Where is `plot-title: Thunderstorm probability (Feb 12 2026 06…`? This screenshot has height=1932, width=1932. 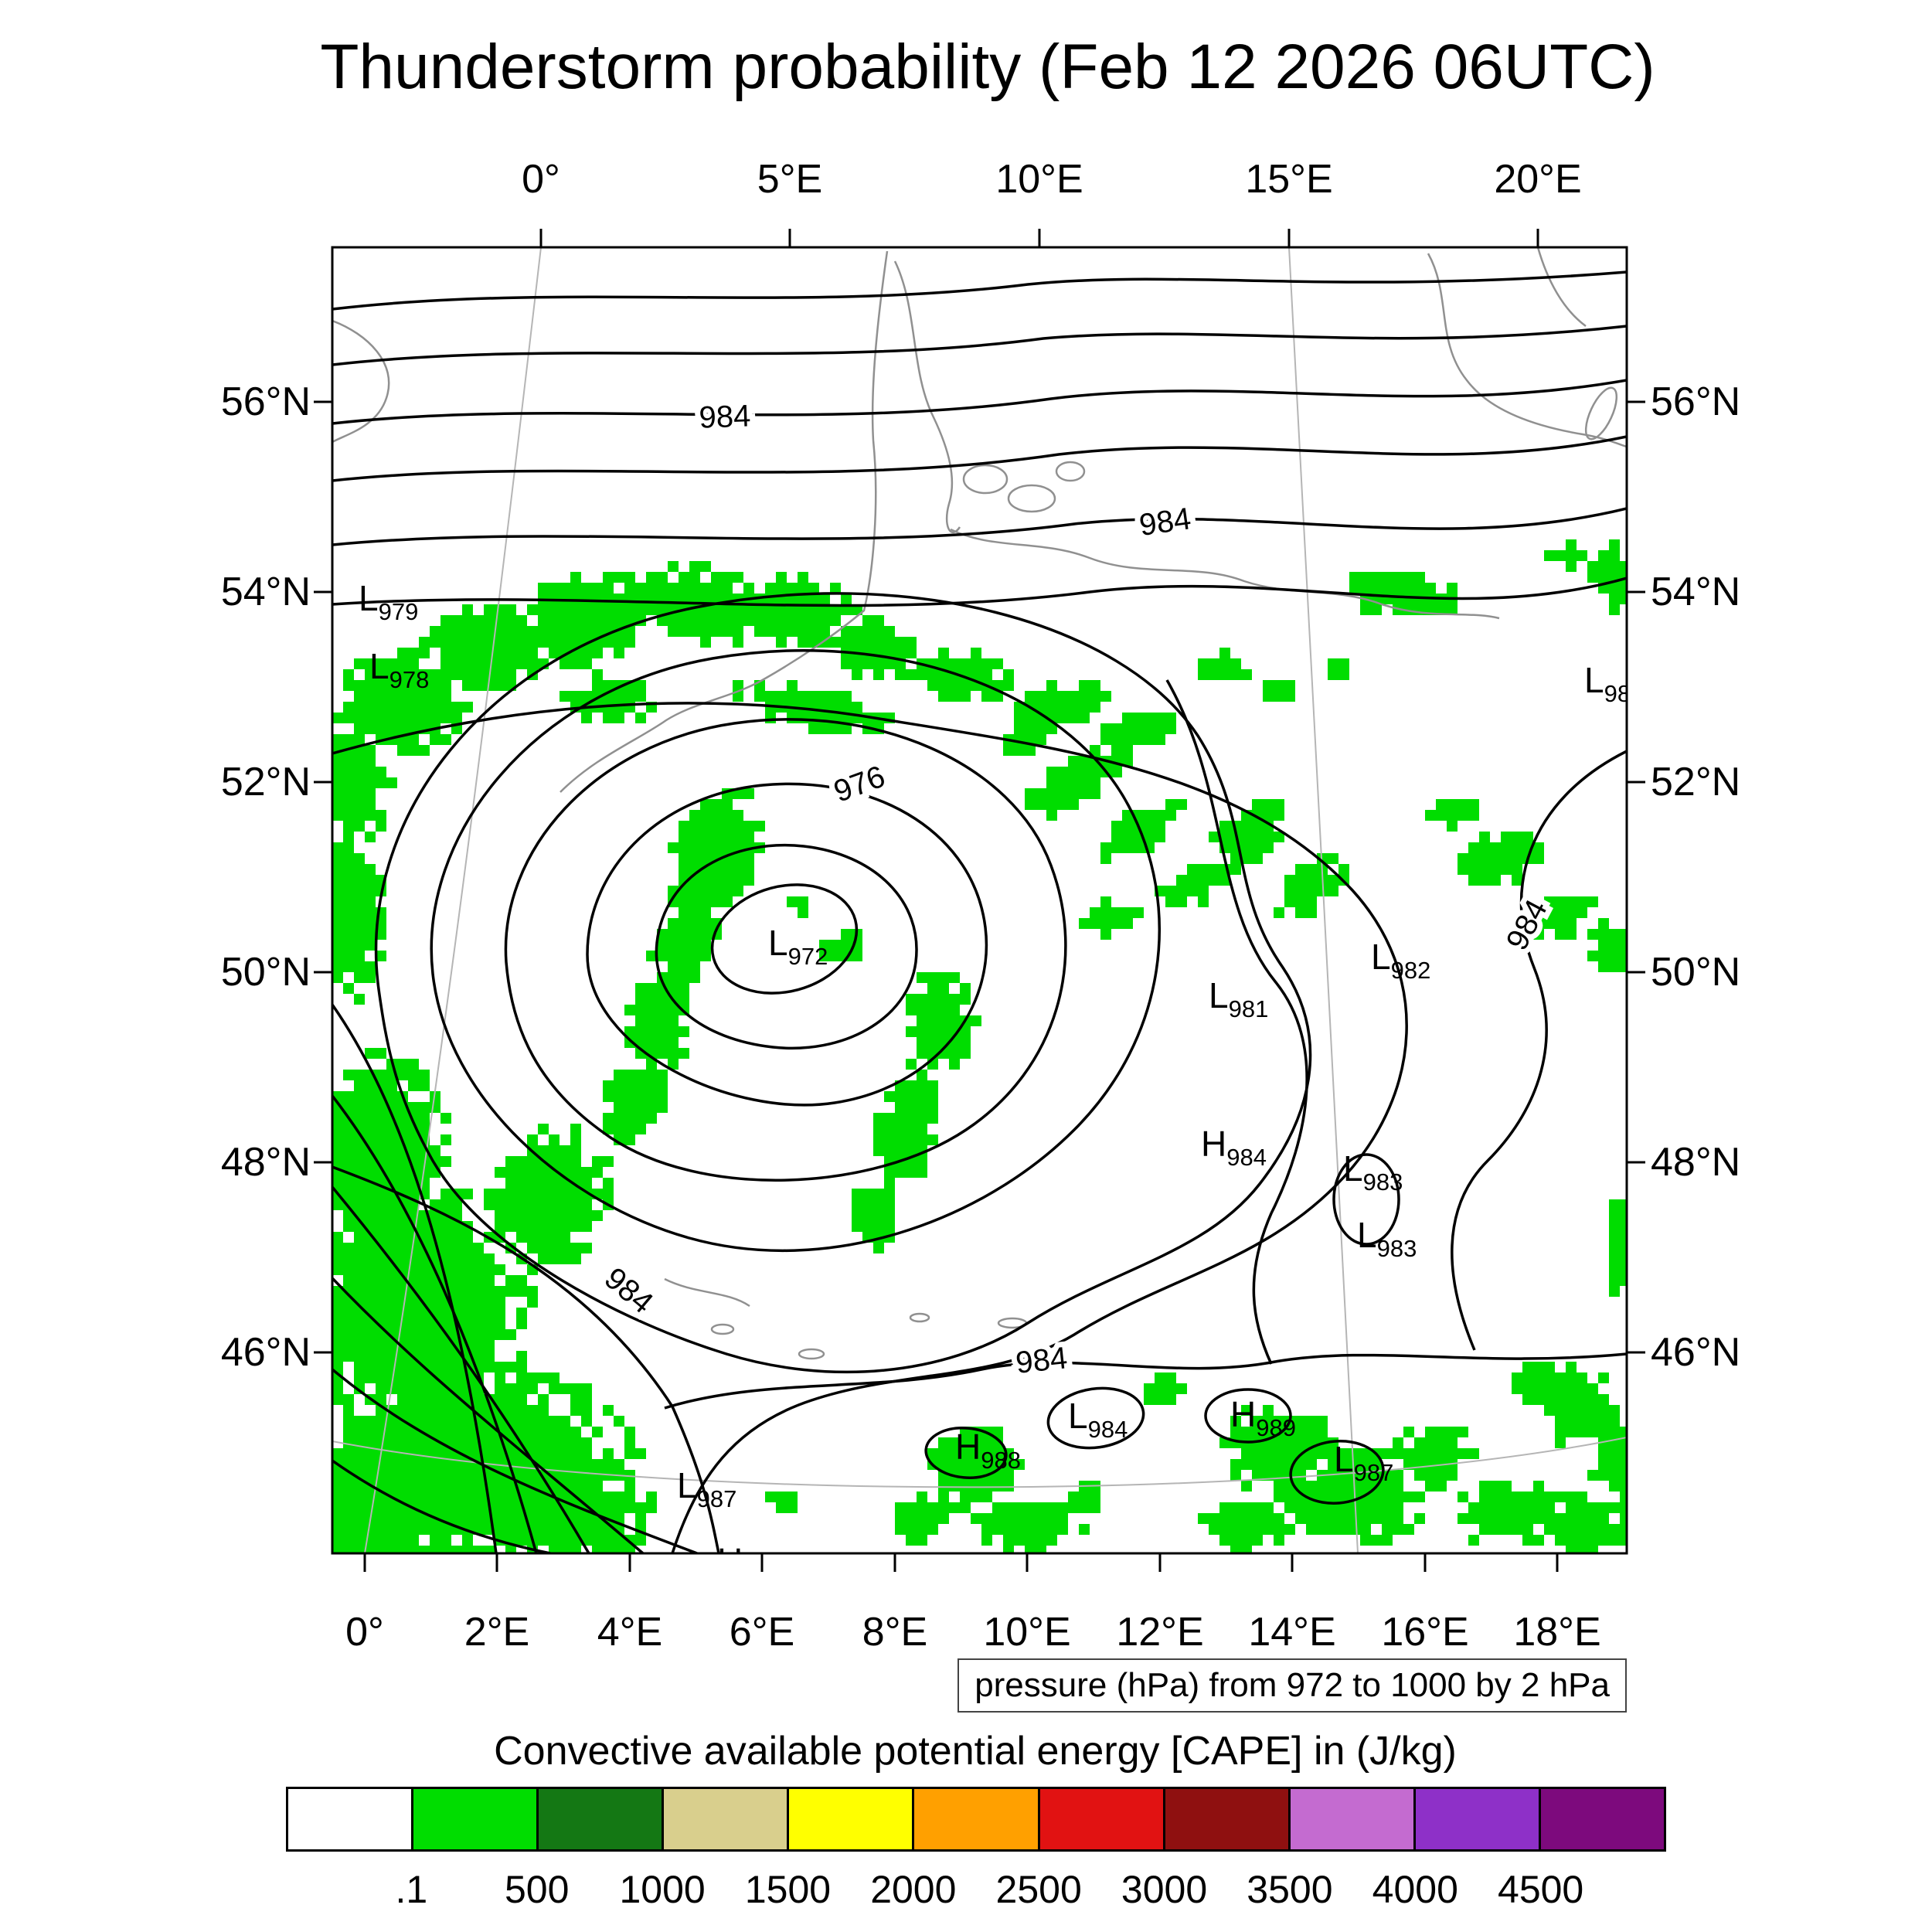 plot-title: Thunderstorm probability (Feb 12 2026 06… is located at coordinates (988, 67).